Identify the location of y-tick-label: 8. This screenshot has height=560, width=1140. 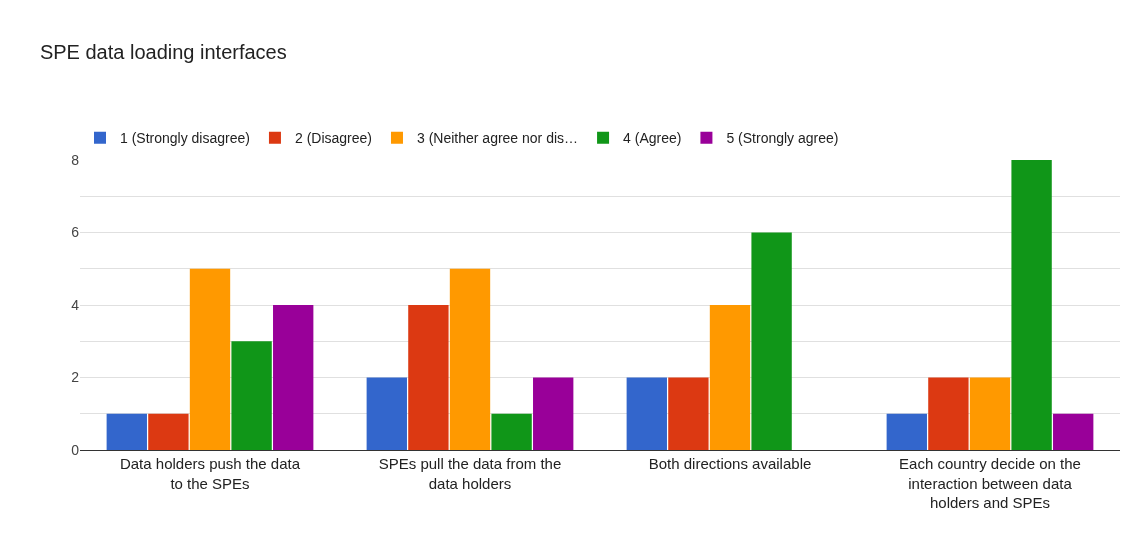
(75, 159).